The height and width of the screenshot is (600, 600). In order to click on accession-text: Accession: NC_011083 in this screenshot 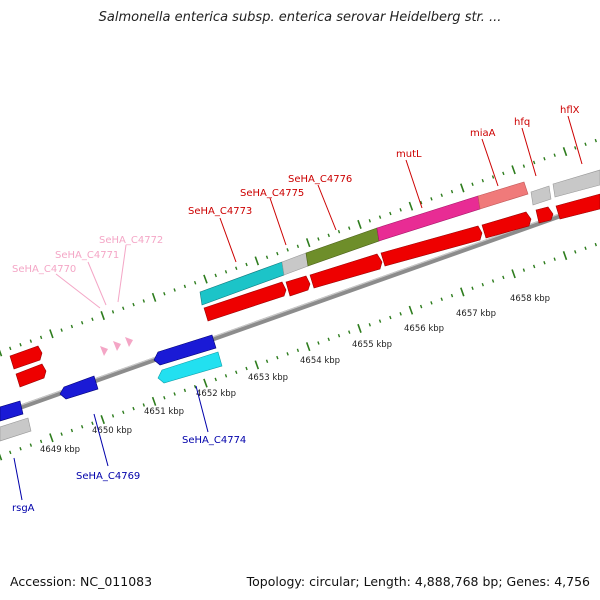, I will do `click(81, 581)`.